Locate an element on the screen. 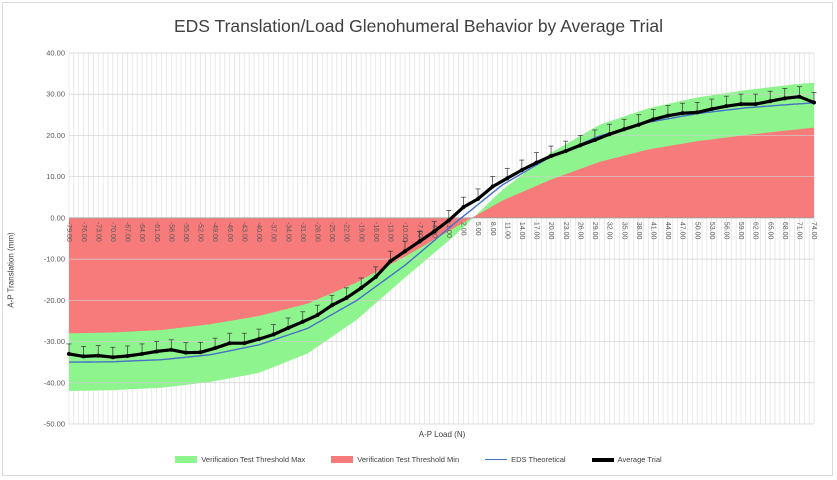 The image size is (837, 480). x-tick-label: -1.00 is located at coordinates (448, 230).